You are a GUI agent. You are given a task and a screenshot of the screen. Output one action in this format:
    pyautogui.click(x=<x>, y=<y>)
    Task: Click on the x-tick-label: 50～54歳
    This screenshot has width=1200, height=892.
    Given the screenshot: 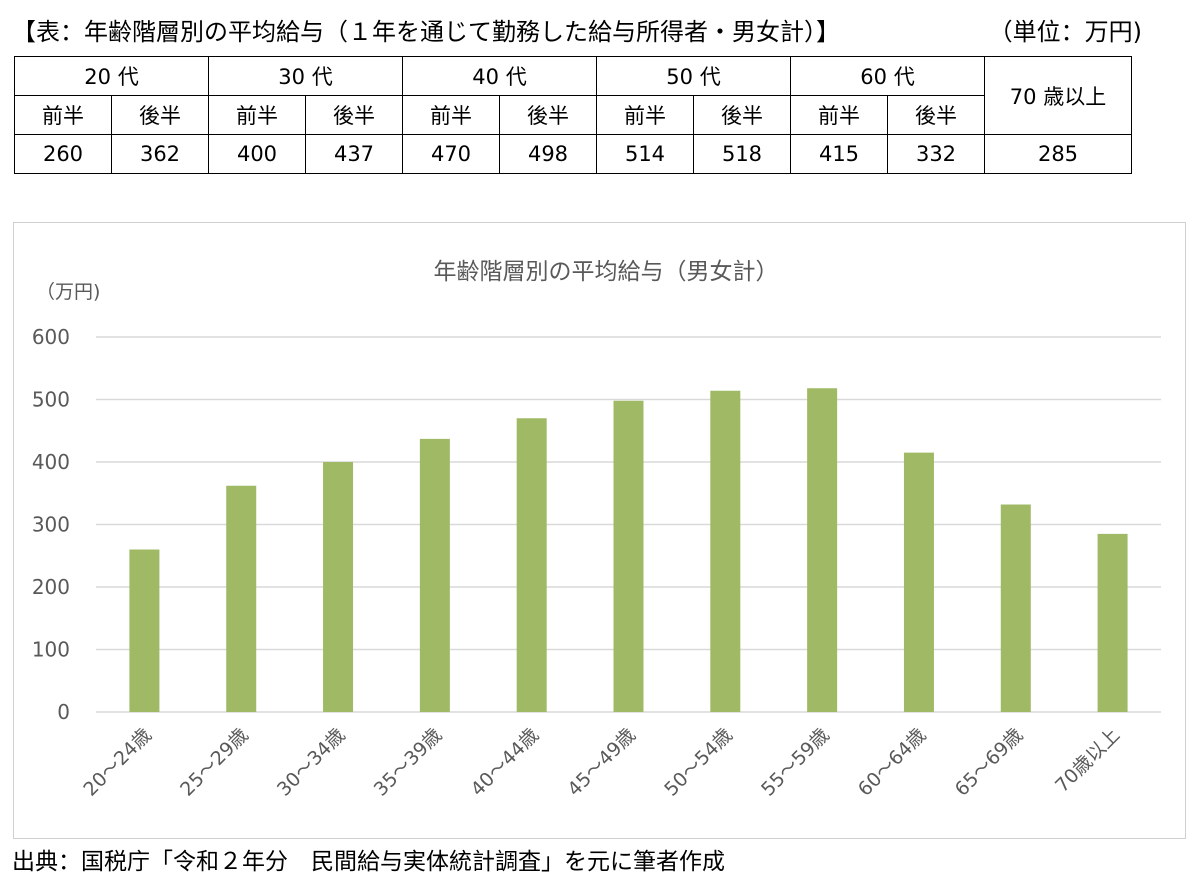 What is the action you would take?
    pyautogui.click(x=698, y=762)
    